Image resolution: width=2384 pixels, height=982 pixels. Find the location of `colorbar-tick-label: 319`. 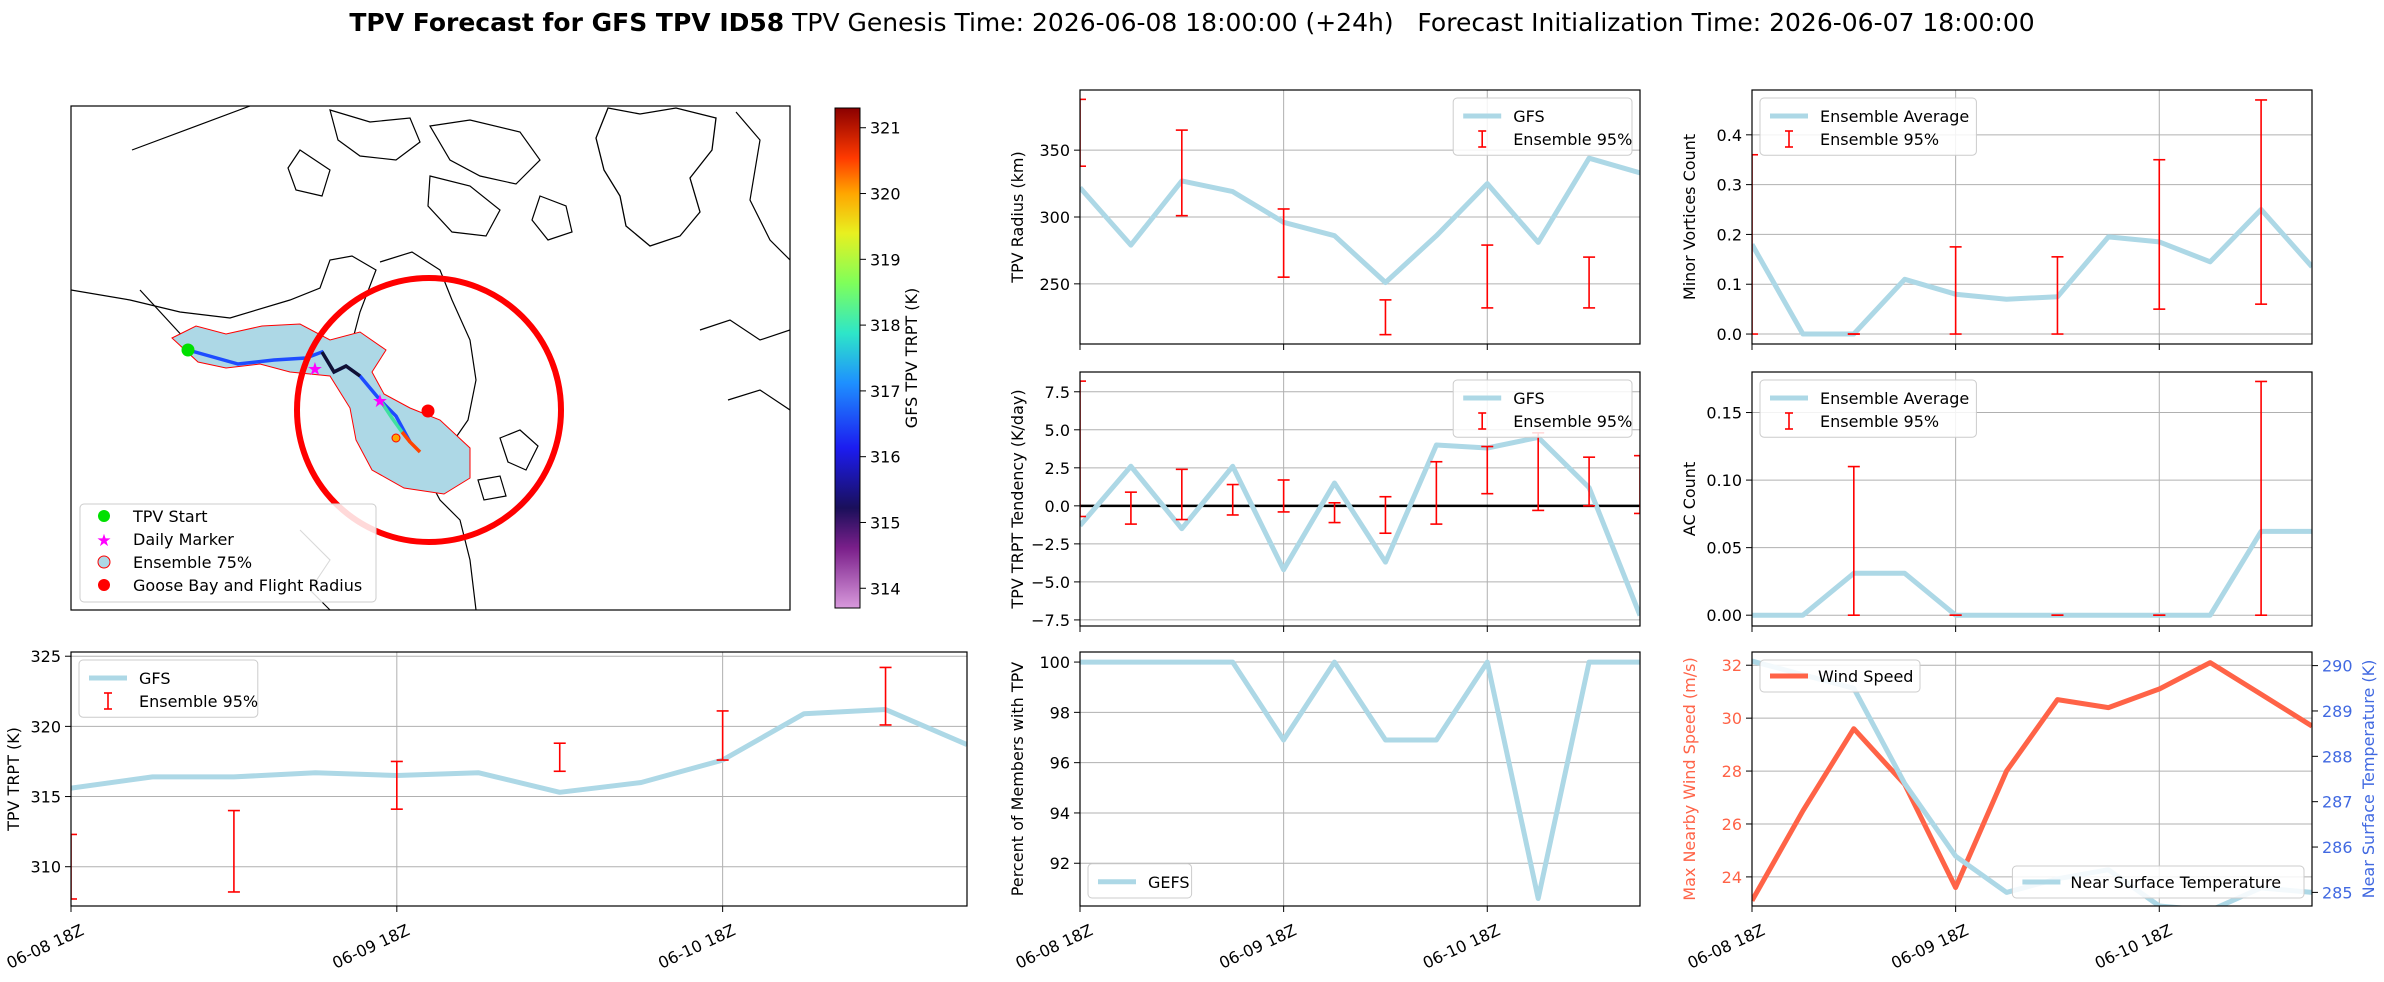

colorbar-tick-label: 319 is located at coordinates (885, 259).